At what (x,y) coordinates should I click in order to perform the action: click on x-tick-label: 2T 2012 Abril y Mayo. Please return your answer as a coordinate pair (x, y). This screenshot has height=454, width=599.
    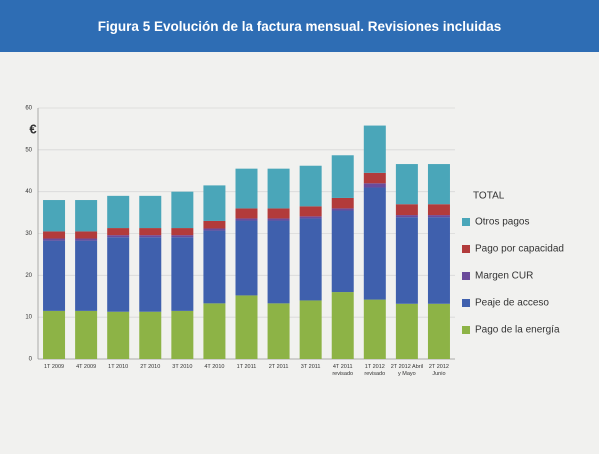
    Looking at the image, I should click on (407, 370).